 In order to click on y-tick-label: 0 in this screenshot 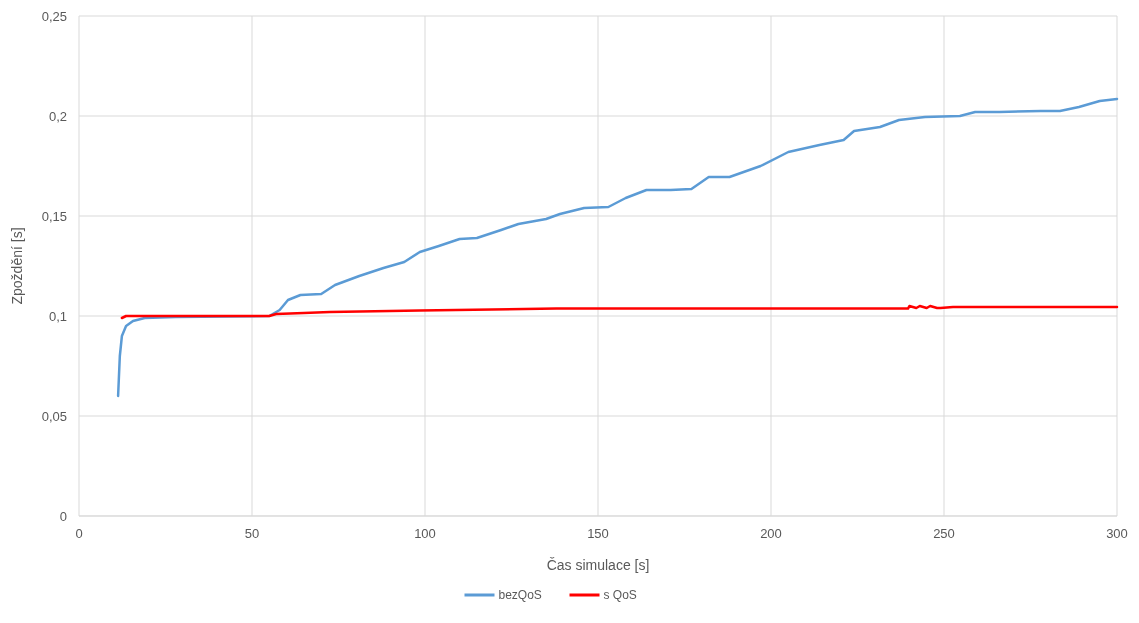, I will do `click(63, 516)`.